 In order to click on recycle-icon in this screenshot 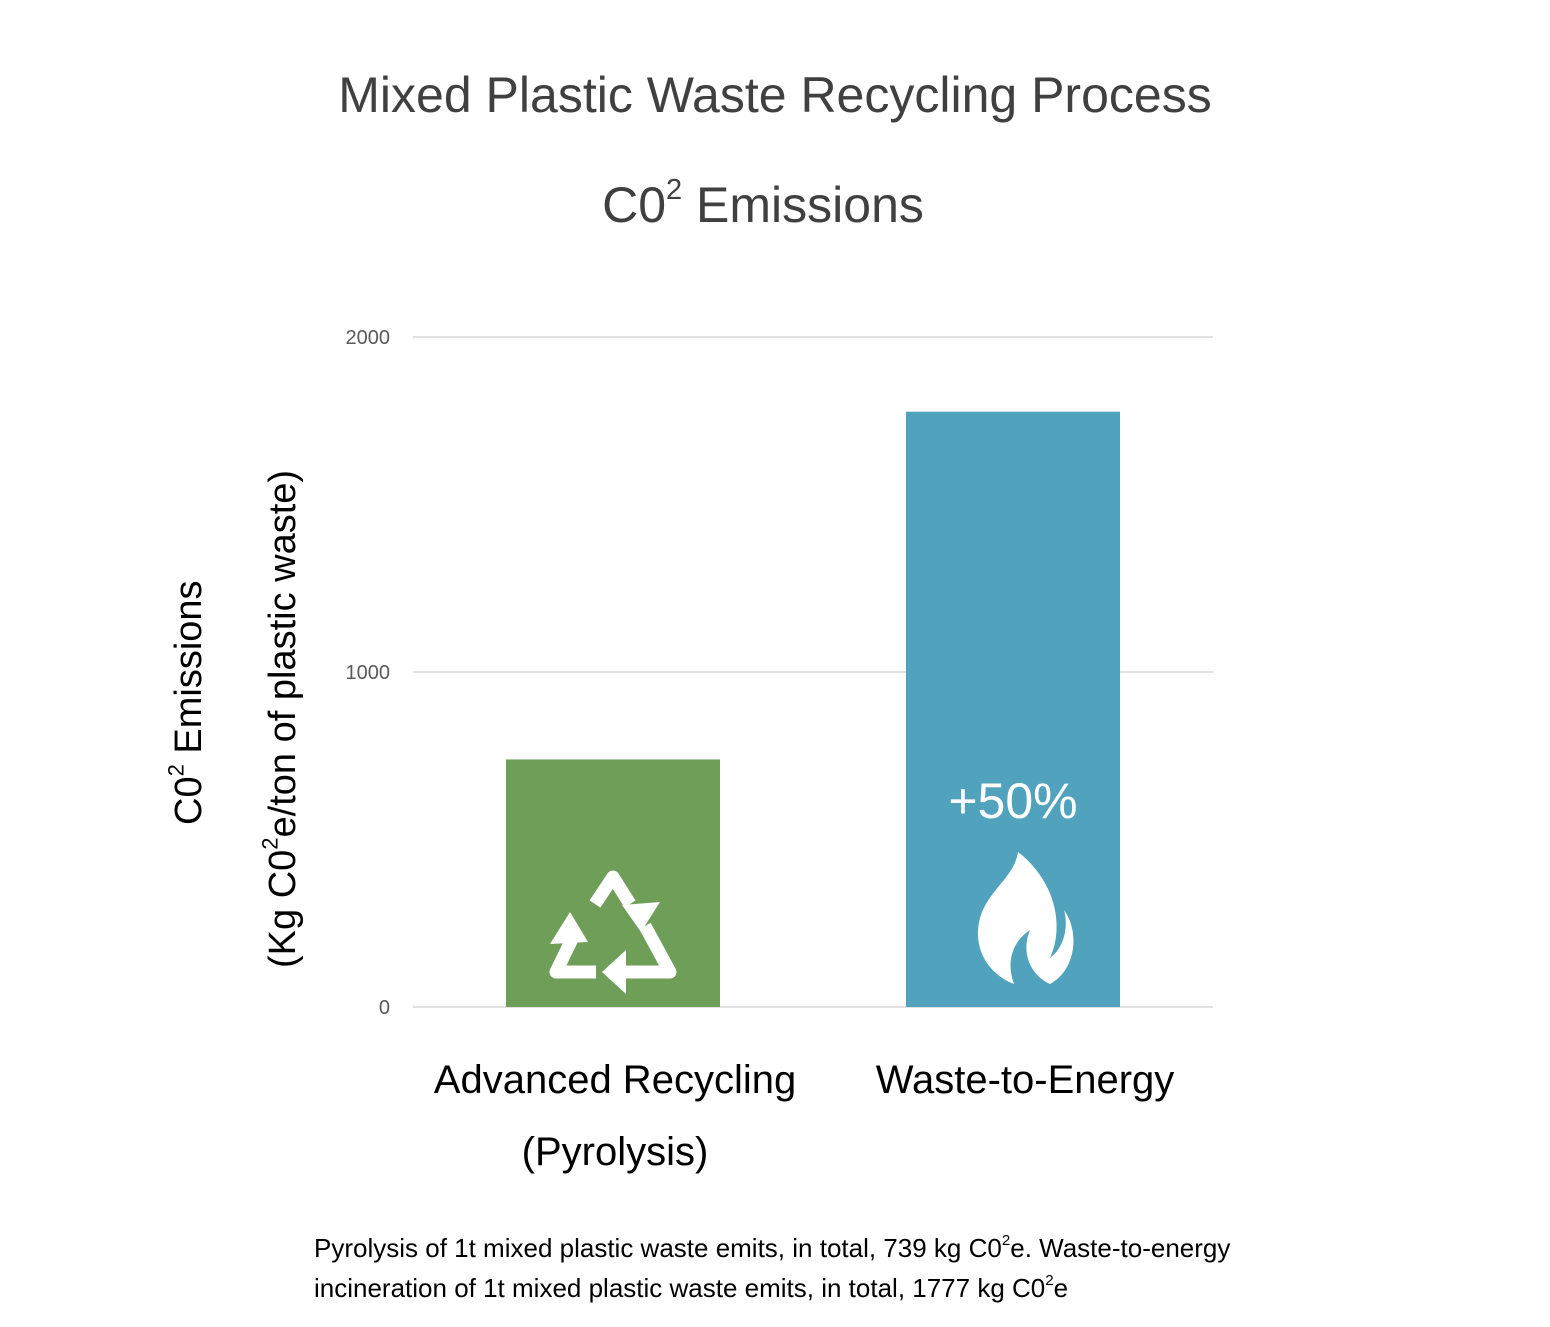, I will do `click(613, 932)`.